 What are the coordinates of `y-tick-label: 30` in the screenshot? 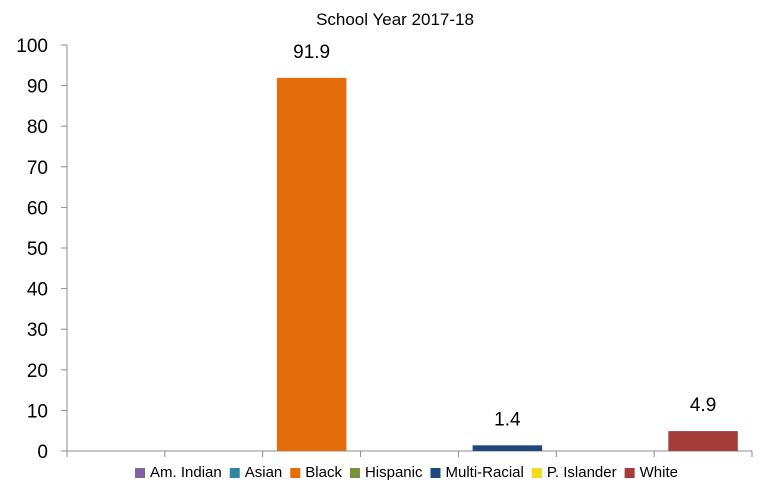 It's located at (37, 330).